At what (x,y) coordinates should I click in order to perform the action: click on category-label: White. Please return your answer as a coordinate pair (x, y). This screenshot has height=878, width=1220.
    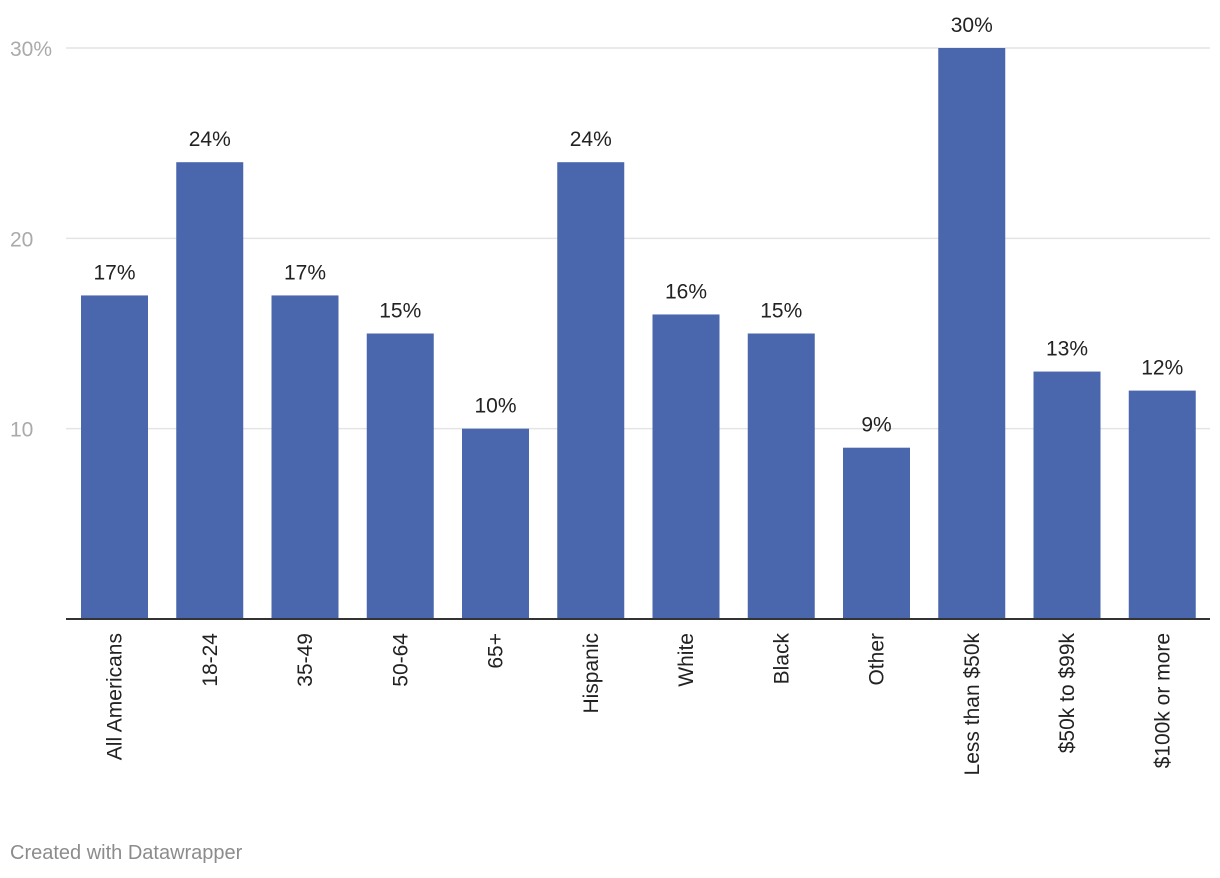
    Looking at the image, I should click on (686, 660).